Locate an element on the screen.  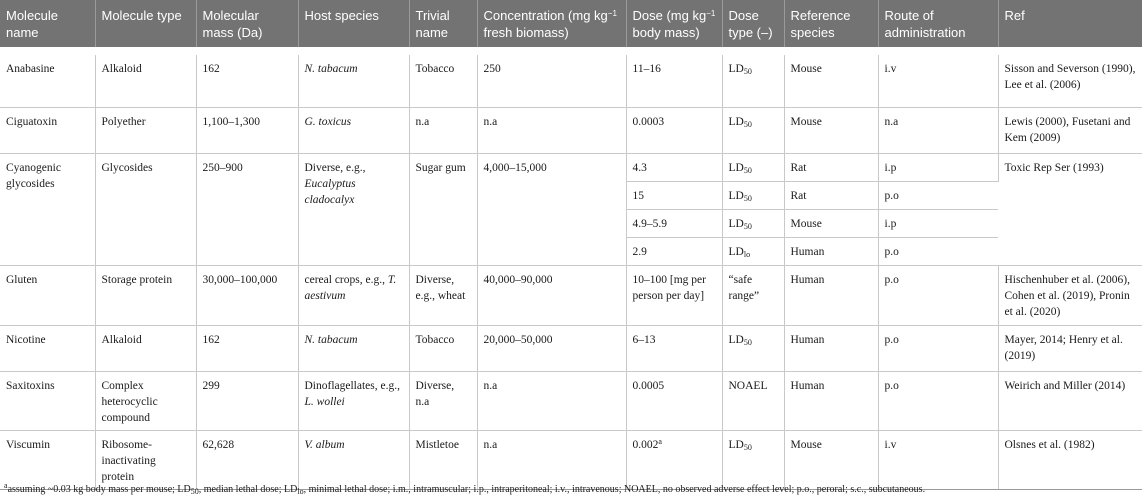
cell-host-species: cereal crops, e.g., T. aestivum is located at coordinates (354, 295).